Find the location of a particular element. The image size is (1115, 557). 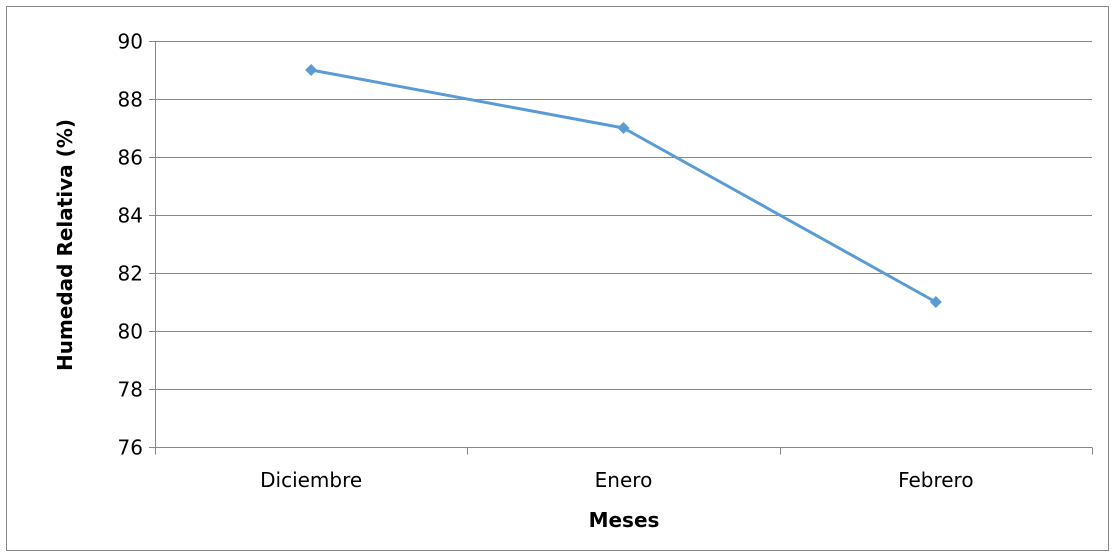

y-axis-ticks: 76 78 80 82 84 86 88 90 is located at coordinates (136, 245).